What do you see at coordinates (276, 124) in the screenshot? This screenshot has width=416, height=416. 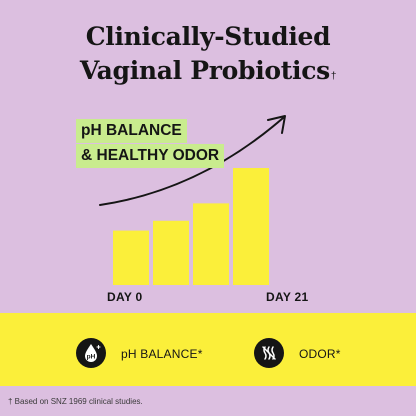 I see `trend-arrow-head` at bounding box center [276, 124].